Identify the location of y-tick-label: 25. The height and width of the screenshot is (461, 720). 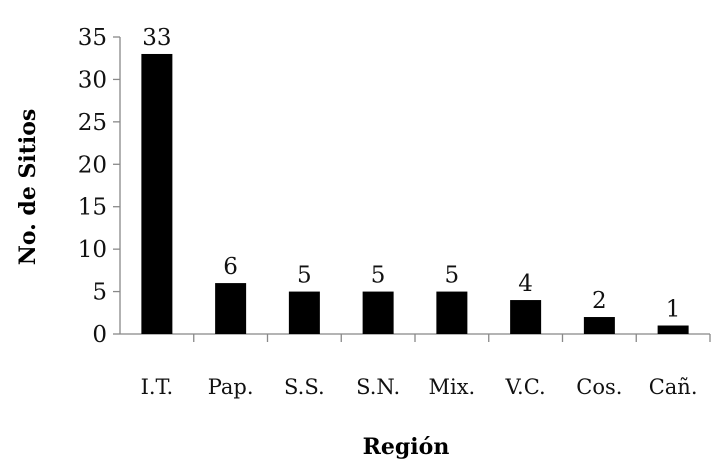
(92, 123).